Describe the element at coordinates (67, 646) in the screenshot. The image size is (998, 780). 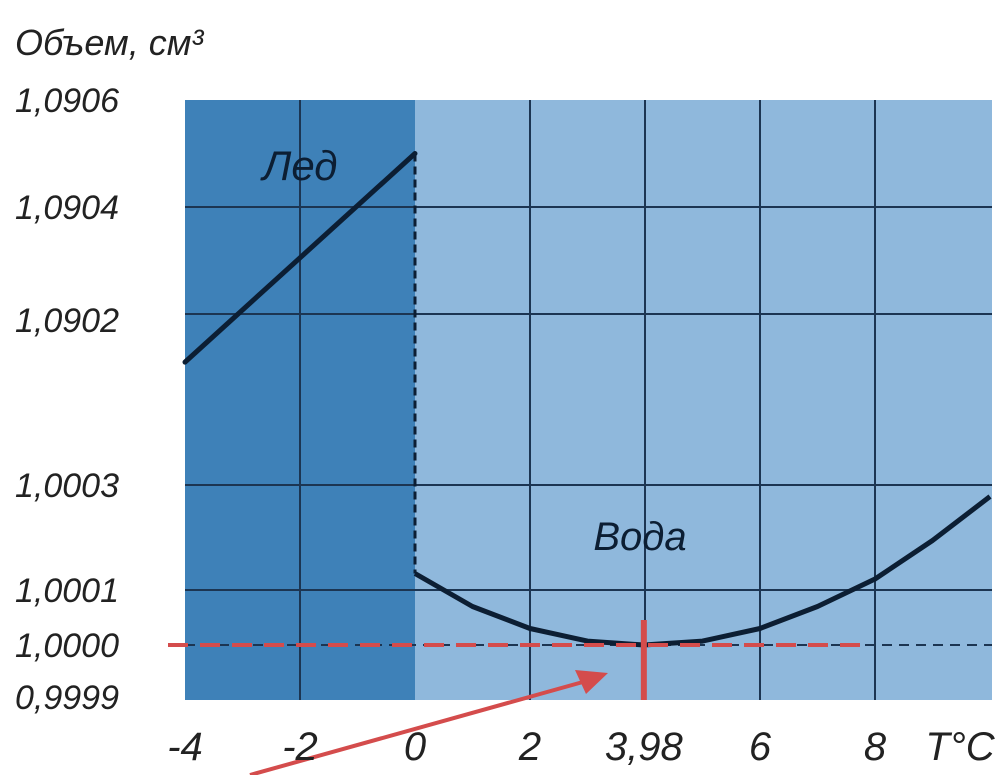
I see `y-tick-label: 1,0000` at that location.